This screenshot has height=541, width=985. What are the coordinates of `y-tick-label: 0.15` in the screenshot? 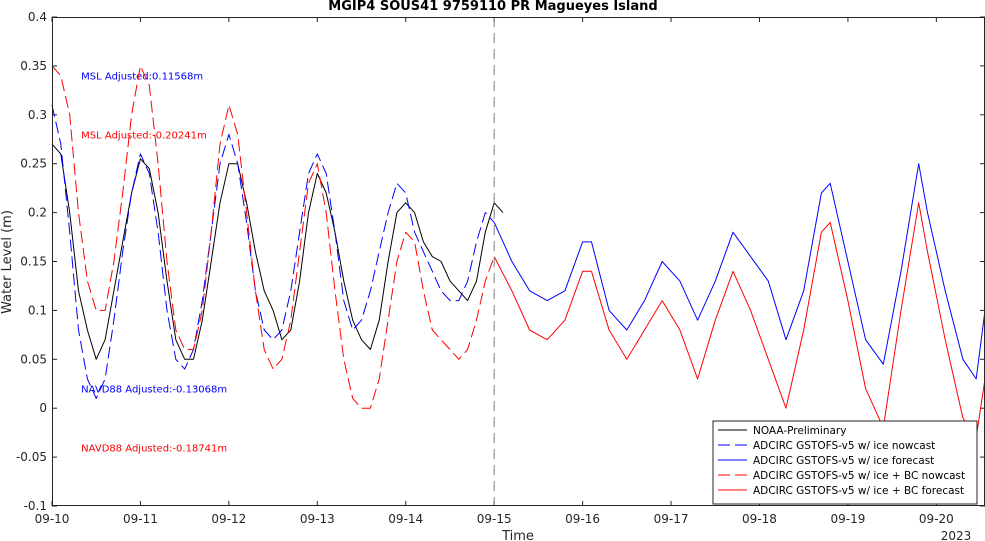 It's located at (33, 262).